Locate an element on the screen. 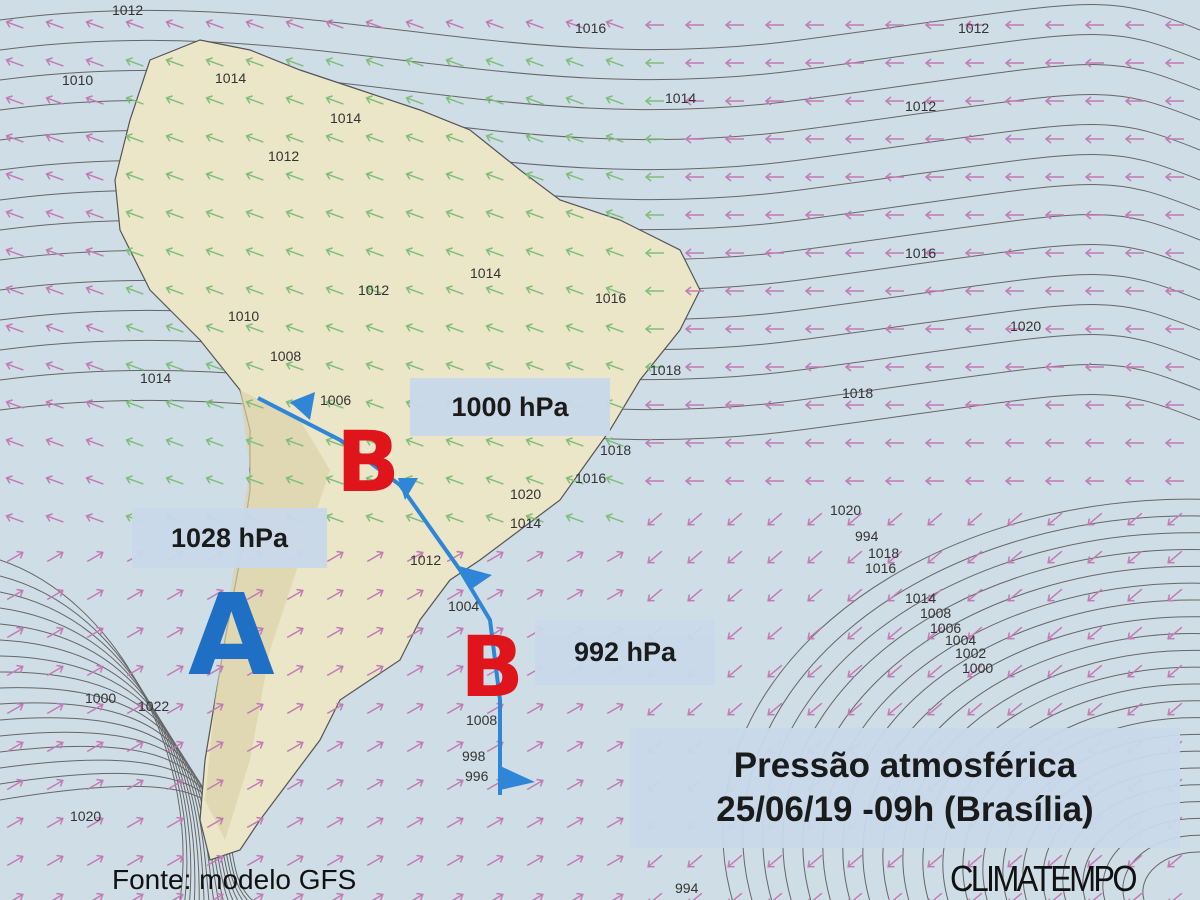  andes-shading is located at coordinates (267, 615).